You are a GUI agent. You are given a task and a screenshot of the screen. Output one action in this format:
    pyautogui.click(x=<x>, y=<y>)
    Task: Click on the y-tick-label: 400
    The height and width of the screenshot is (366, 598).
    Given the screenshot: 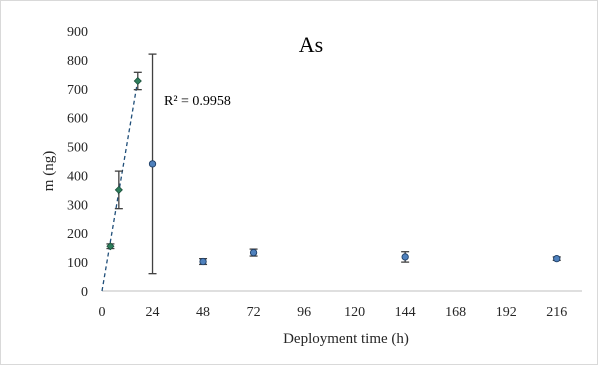 What is the action you would take?
    pyautogui.click(x=77, y=176)
    